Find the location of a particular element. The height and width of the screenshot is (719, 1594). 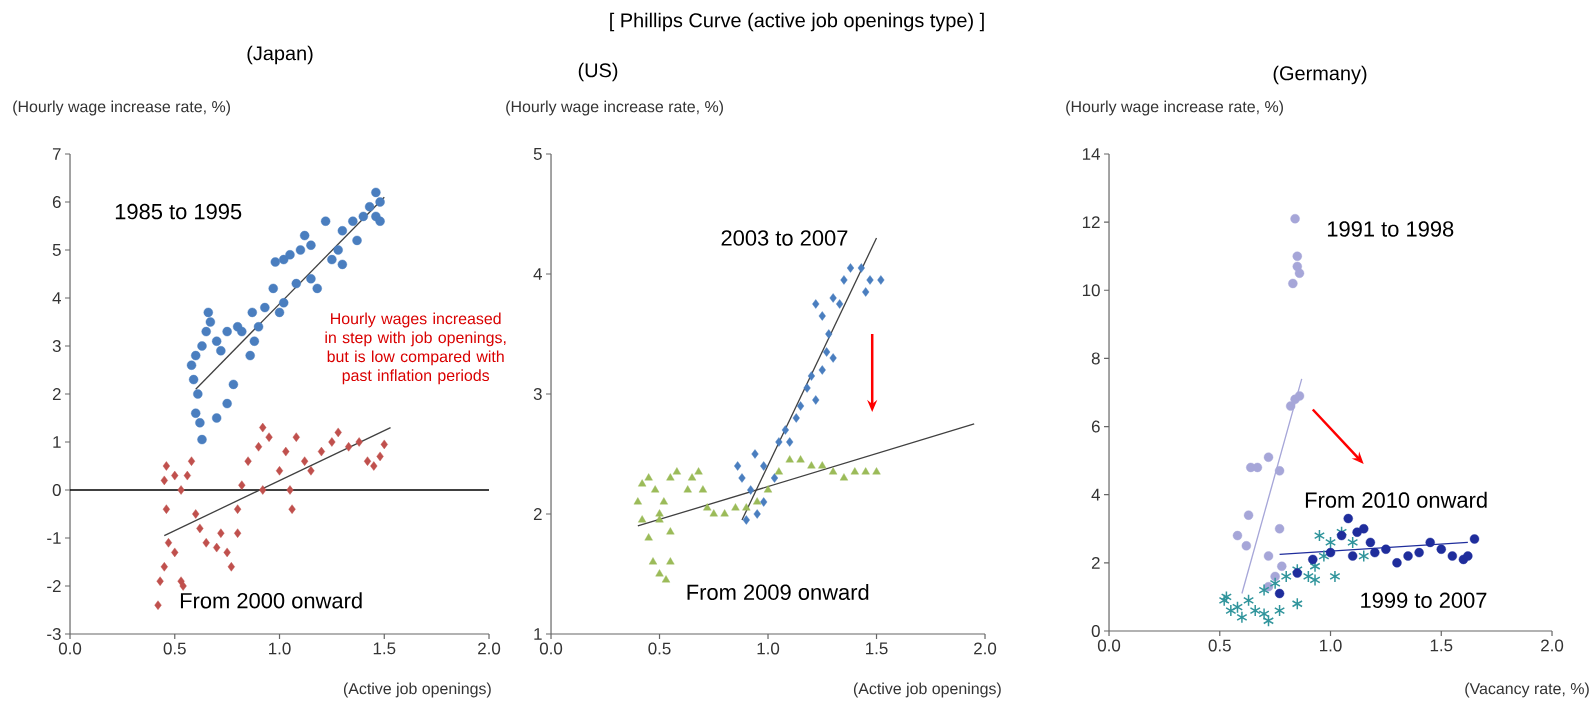

y-tick-label: 10 is located at coordinates (1091, 290).